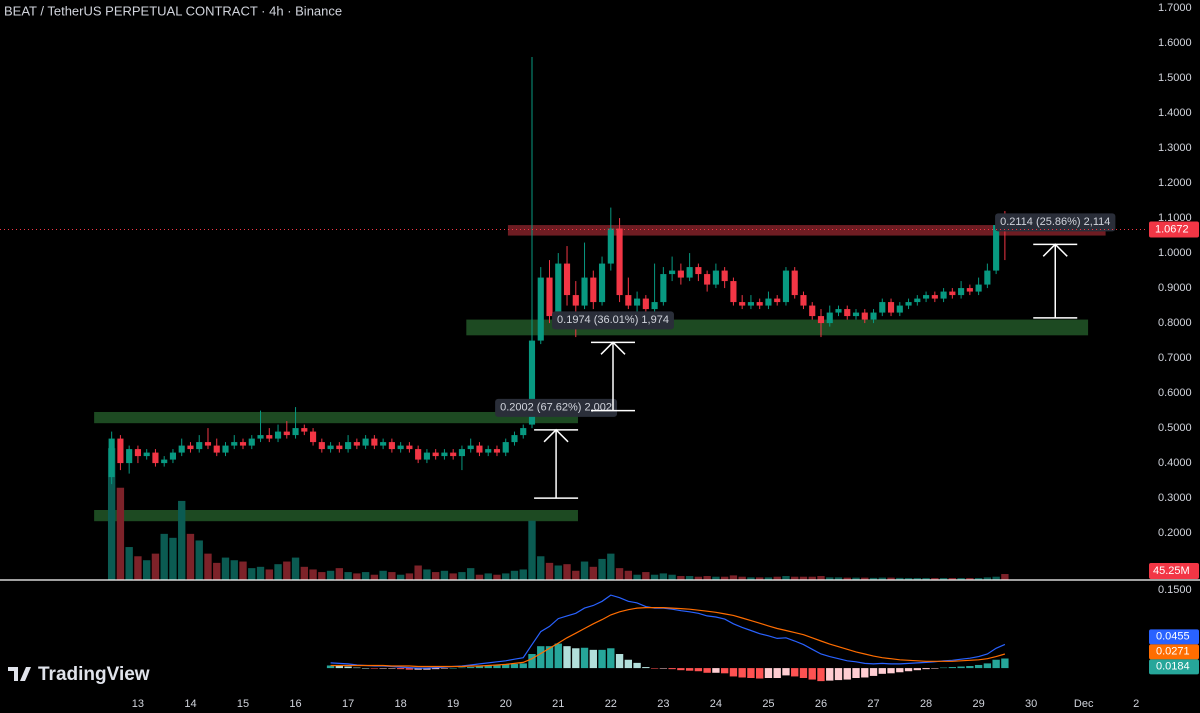 The width and height of the screenshot is (1200, 713). Describe the element at coordinates (1175, 288) in the screenshot. I see `y-tick-label: 0.9000` at that location.